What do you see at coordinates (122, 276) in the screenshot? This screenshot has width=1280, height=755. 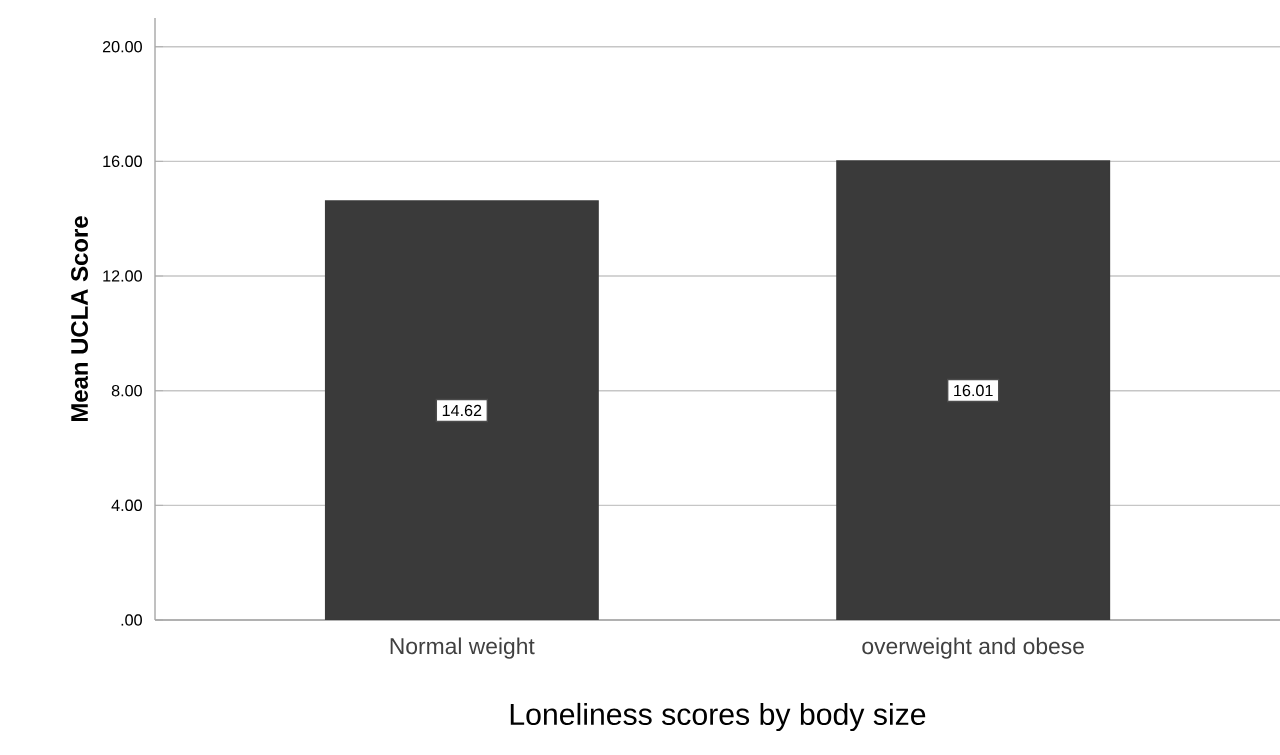 I see `y-tick-label: 12.00` at bounding box center [122, 276].